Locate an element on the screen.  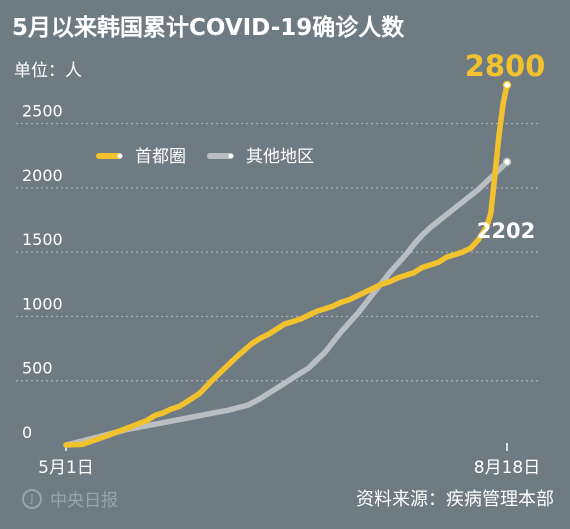
chart-title: 5月以来韩国累计COVID-19确诊人数 is located at coordinates (208, 28).